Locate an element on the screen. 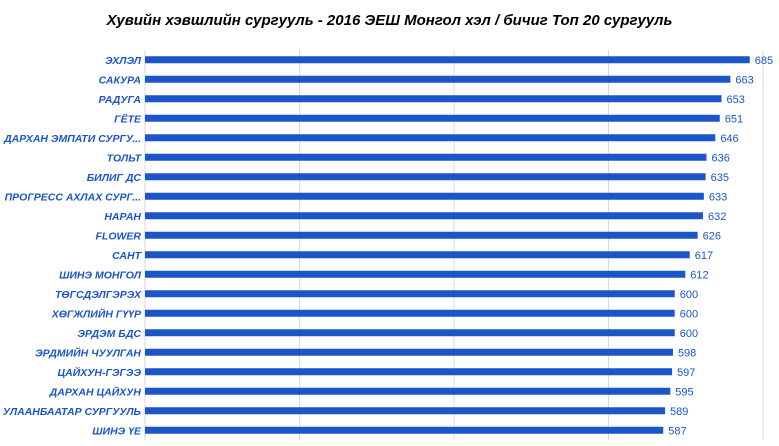 The width and height of the screenshot is (779, 446). category-label: САНТ is located at coordinates (127, 256).